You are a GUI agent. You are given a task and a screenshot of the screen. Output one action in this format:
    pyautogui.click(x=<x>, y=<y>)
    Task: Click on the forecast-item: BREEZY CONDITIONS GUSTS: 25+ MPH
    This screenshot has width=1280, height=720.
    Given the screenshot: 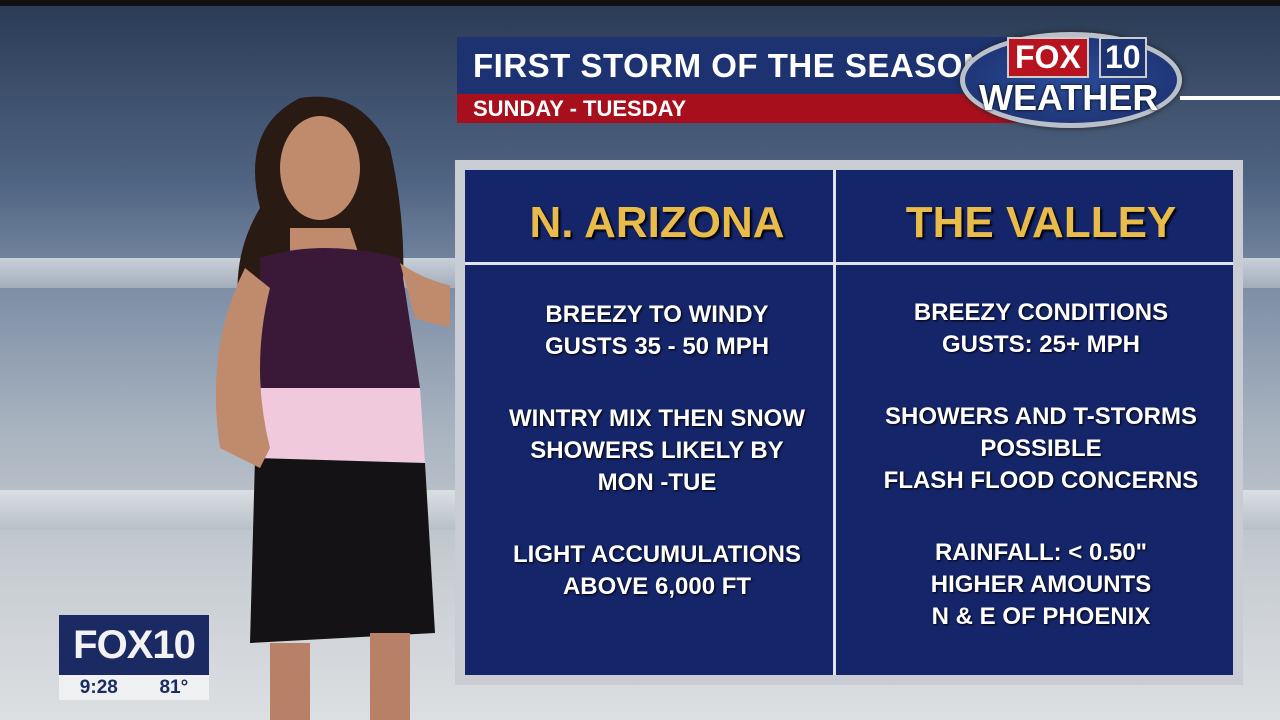 What is the action you would take?
    pyautogui.click(x=1041, y=328)
    